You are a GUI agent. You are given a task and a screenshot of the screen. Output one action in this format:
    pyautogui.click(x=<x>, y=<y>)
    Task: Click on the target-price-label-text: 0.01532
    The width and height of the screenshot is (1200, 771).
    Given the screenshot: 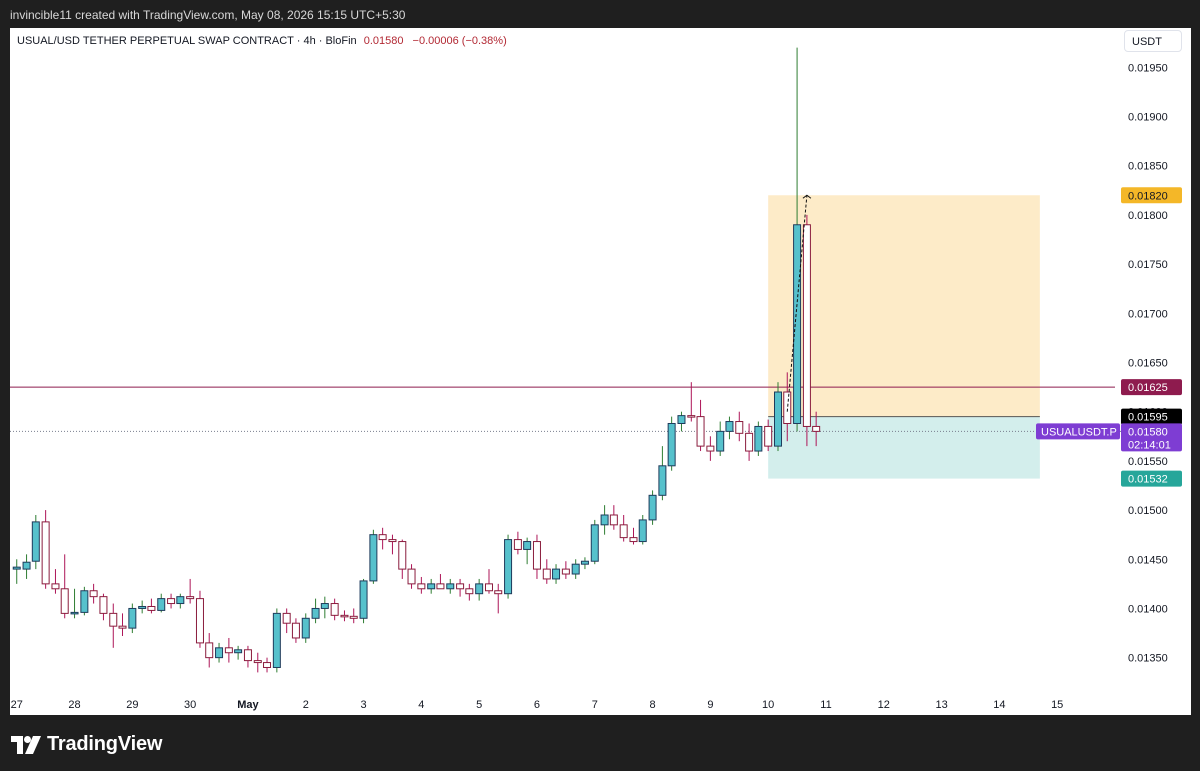 What is the action you would take?
    pyautogui.click(x=1148, y=480)
    